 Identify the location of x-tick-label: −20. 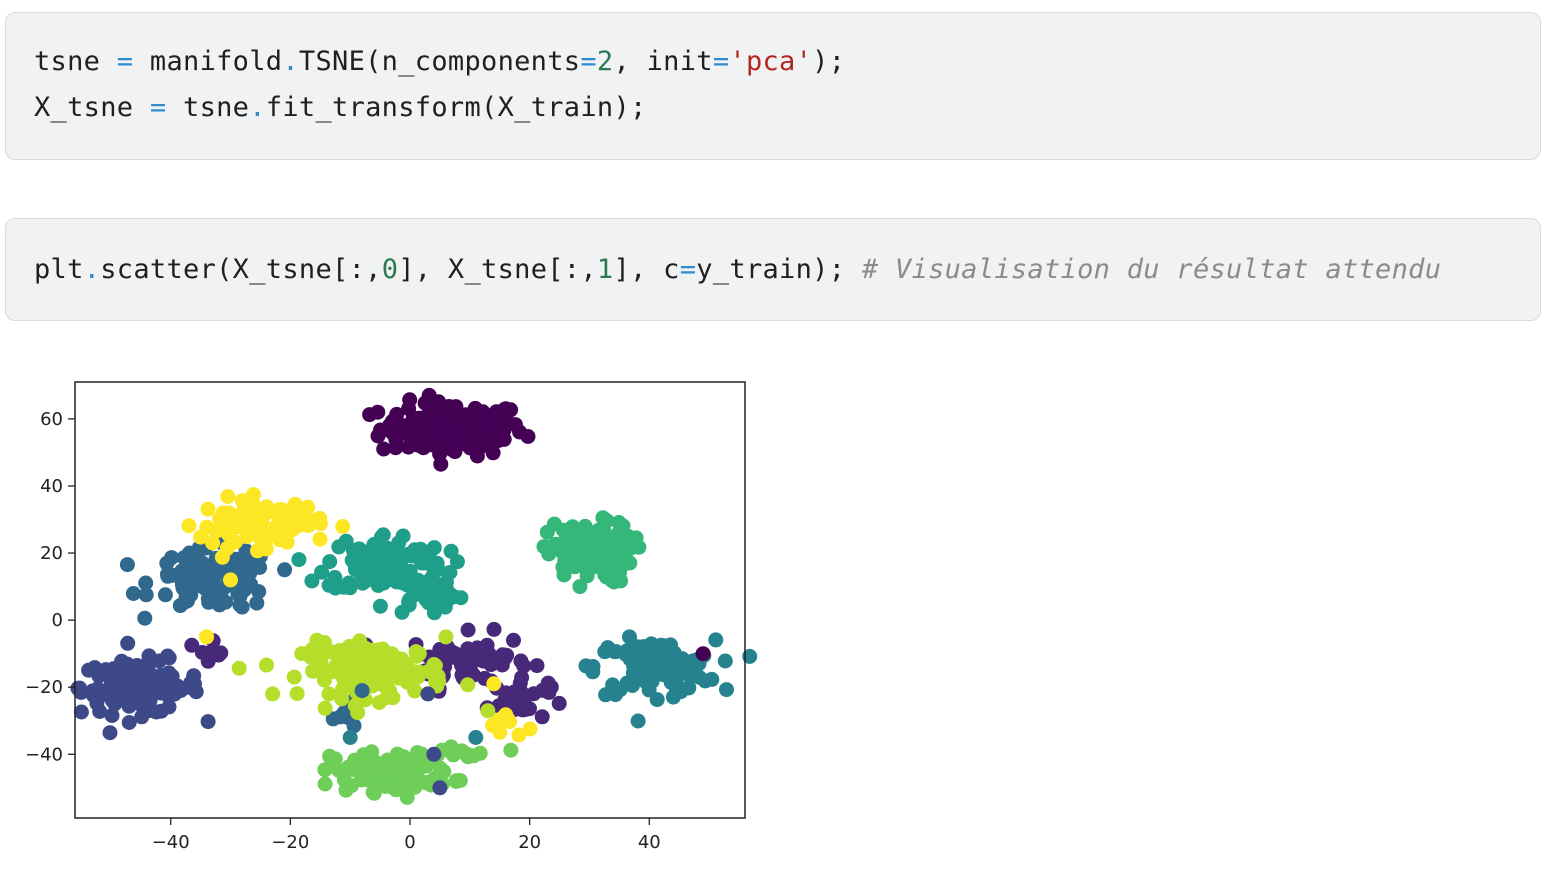
(290, 842).